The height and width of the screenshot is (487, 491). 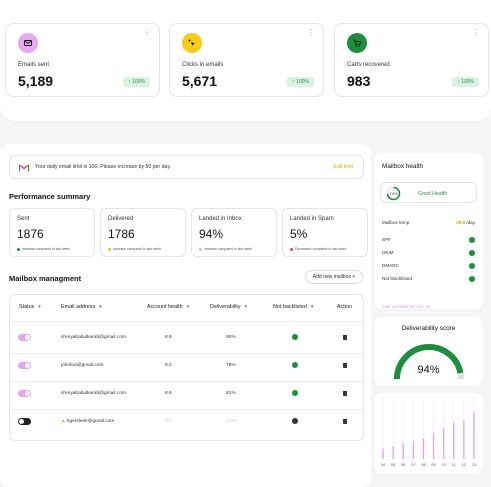 I want to click on chart-tick-label: 12, so click(x=464, y=465).